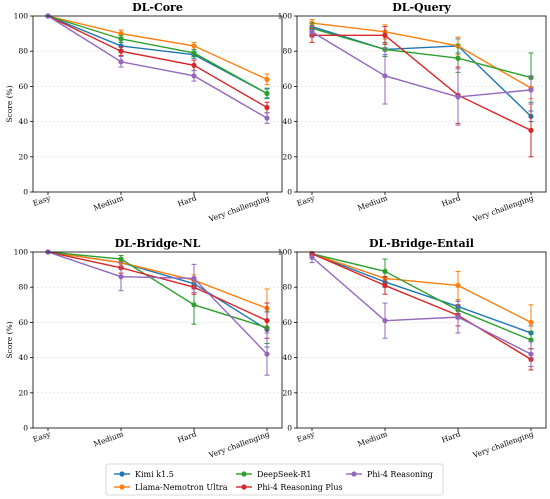 The image size is (550, 499). What do you see at coordinates (300, 487) in the screenshot?
I see `legend-label: Phi-4 Reasoning Plus` at bounding box center [300, 487].